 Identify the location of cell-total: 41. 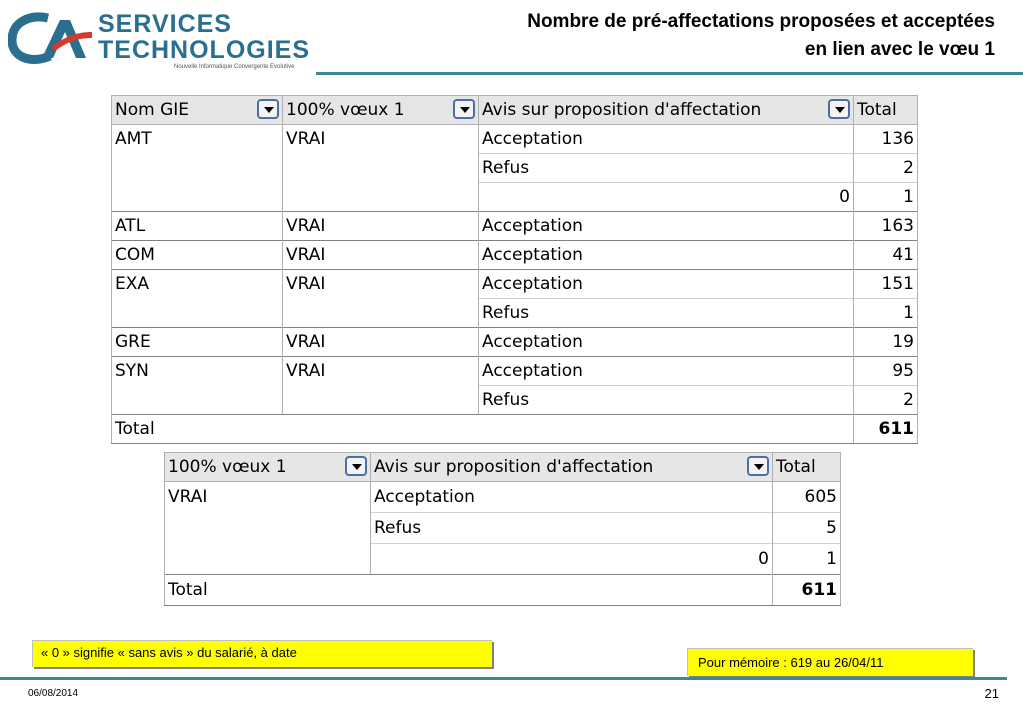
(885, 255).